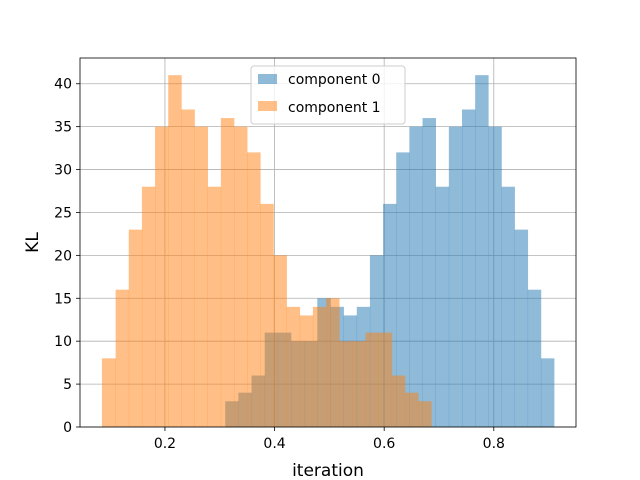  What do you see at coordinates (494, 444) in the screenshot?
I see `x-tick-label: 0.8` at bounding box center [494, 444].